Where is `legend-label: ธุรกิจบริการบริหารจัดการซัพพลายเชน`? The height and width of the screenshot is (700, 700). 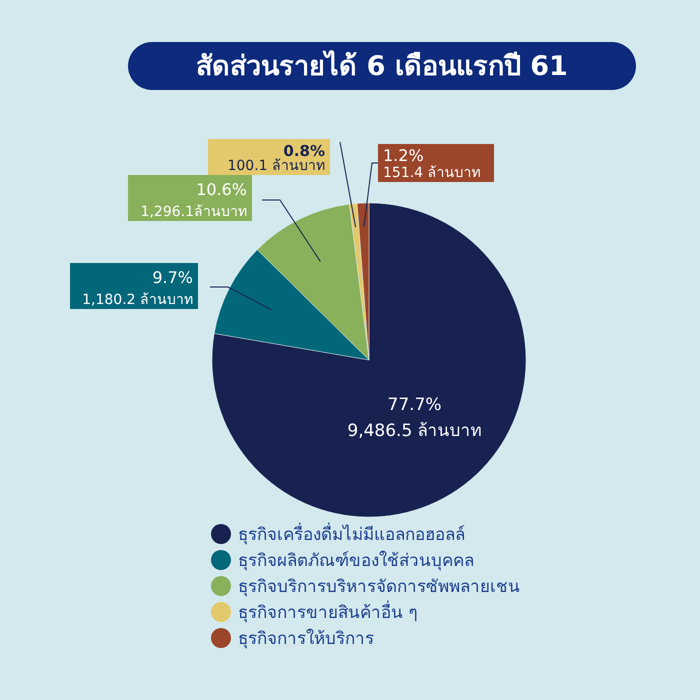
legend-label: ธุรกิจบริการบริหารจัดการซัพพลายเชน is located at coordinates (379, 587).